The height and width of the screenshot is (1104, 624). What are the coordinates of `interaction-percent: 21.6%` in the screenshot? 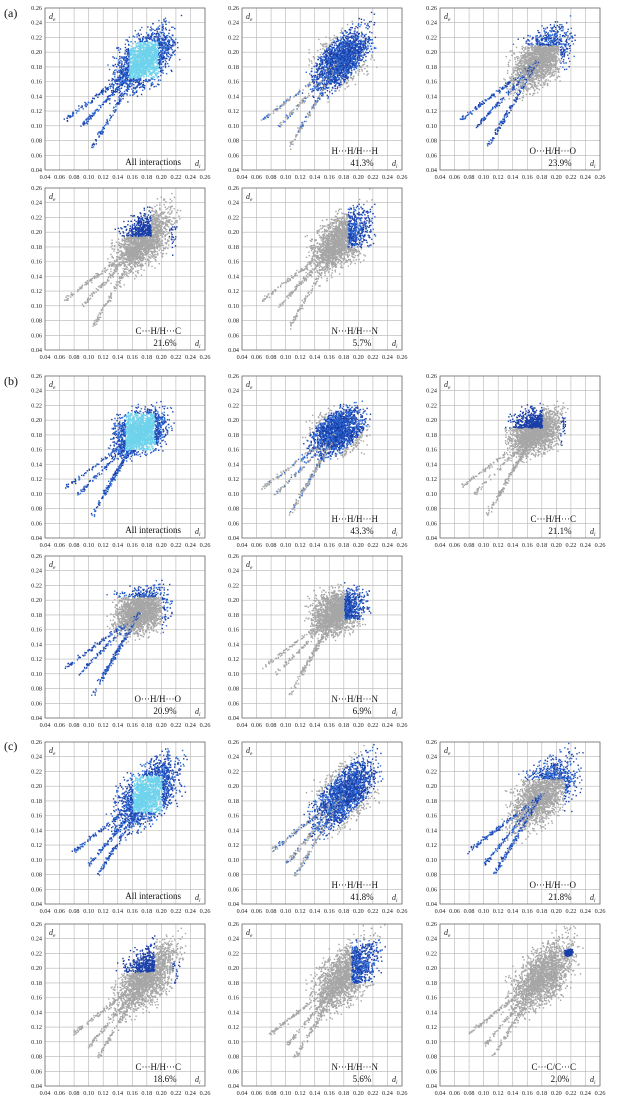 It's located at (165, 343).